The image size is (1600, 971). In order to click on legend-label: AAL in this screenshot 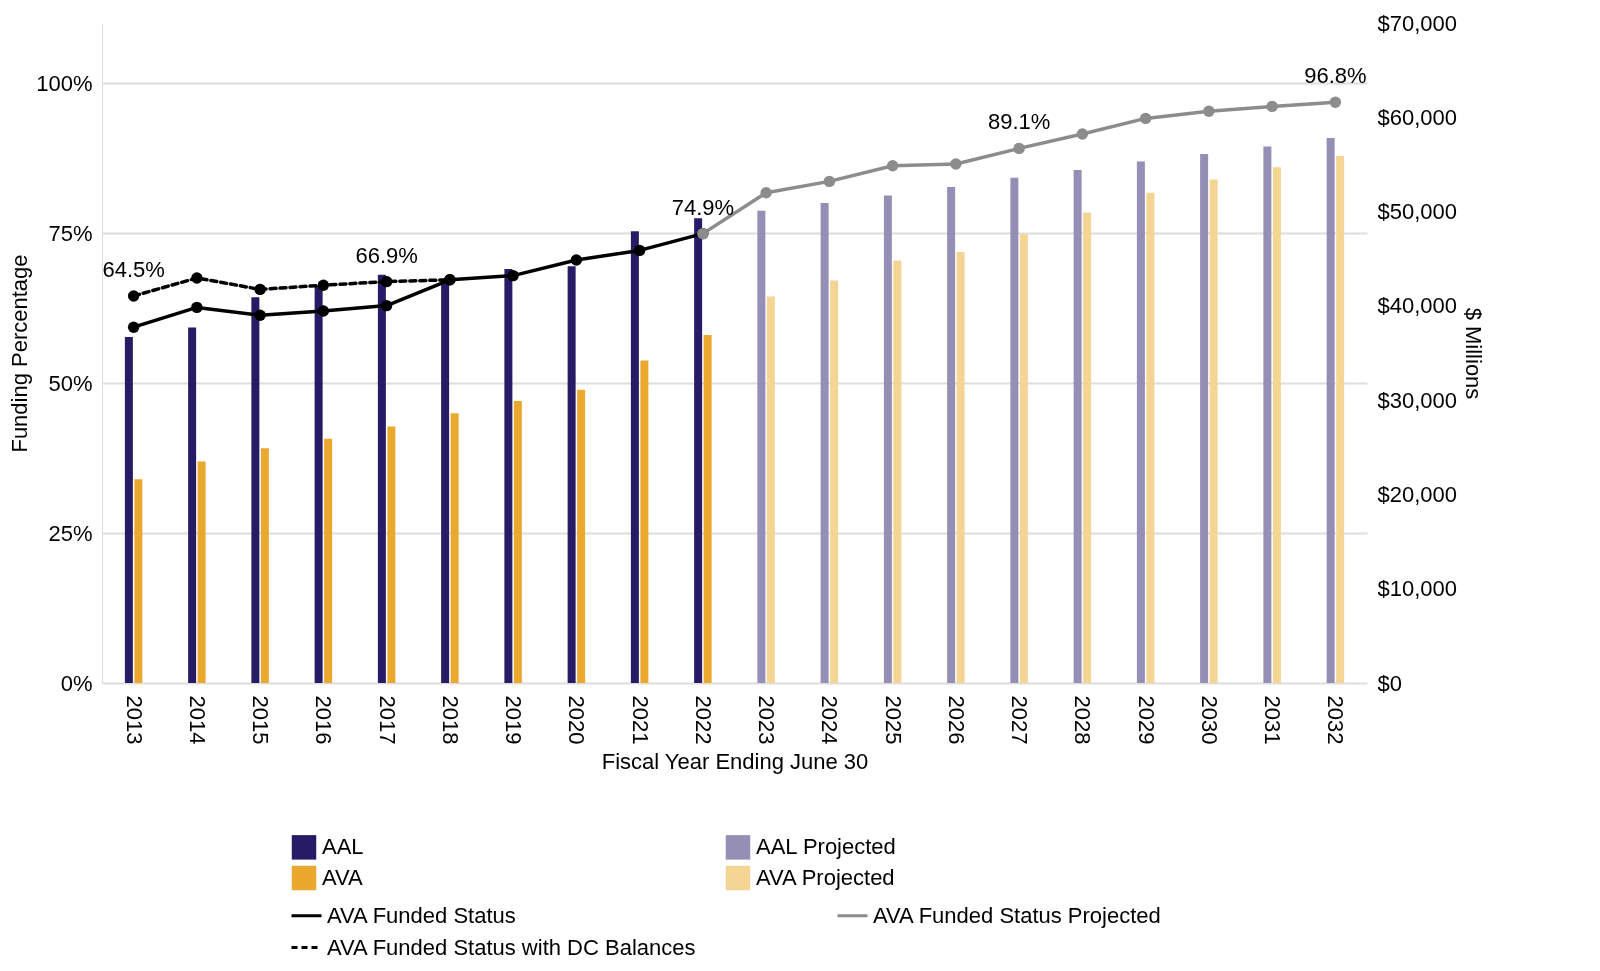, I will do `click(343, 847)`.